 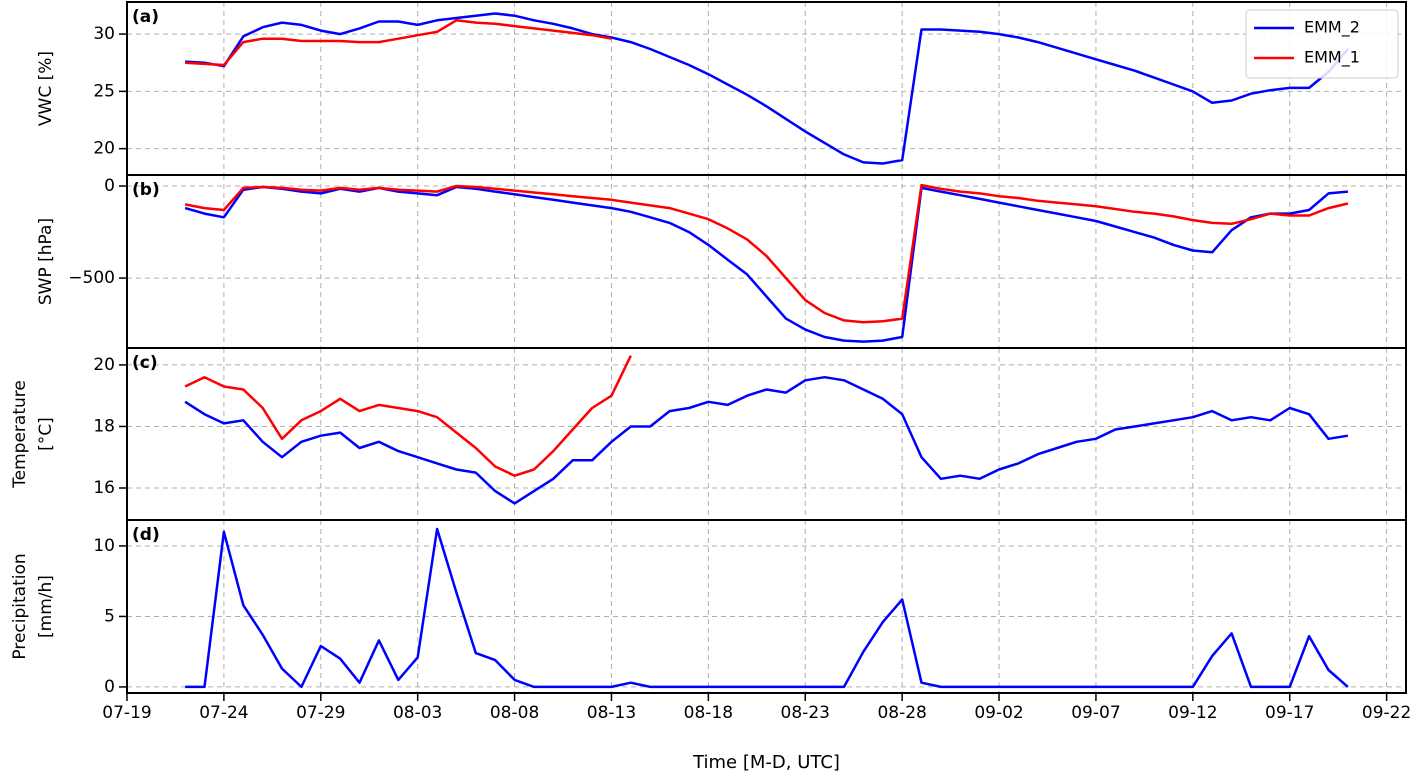 What do you see at coordinates (46, 261) in the screenshot?
I see `y-axis-label: SWP [hPa]` at bounding box center [46, 261].